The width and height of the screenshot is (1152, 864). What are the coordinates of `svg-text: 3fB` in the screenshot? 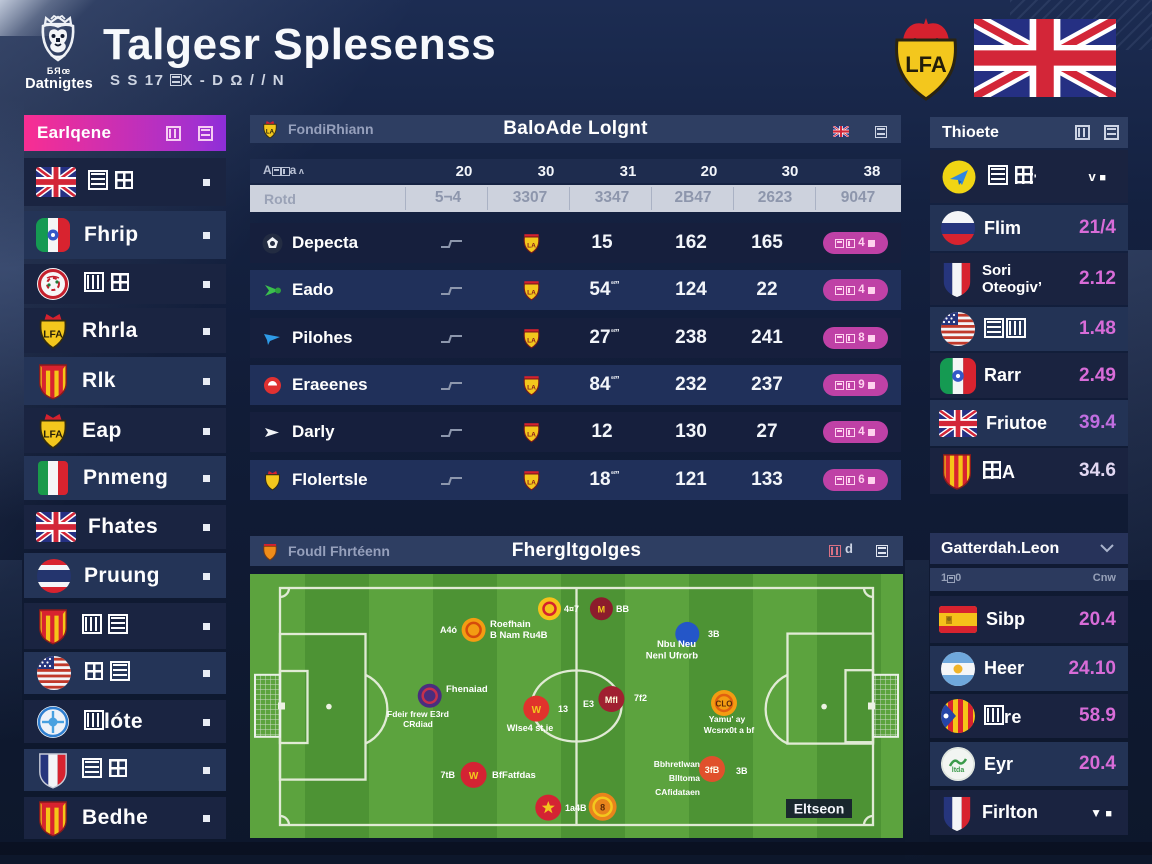 It's located at (712, 770).